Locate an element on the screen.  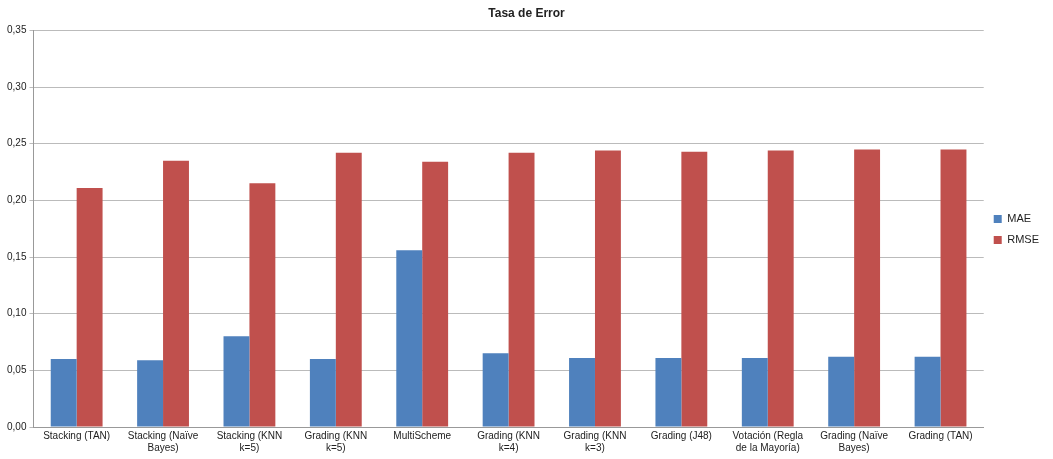
x-tick-label: Grading (KNN k=3) is located at coordinates (595, 441).